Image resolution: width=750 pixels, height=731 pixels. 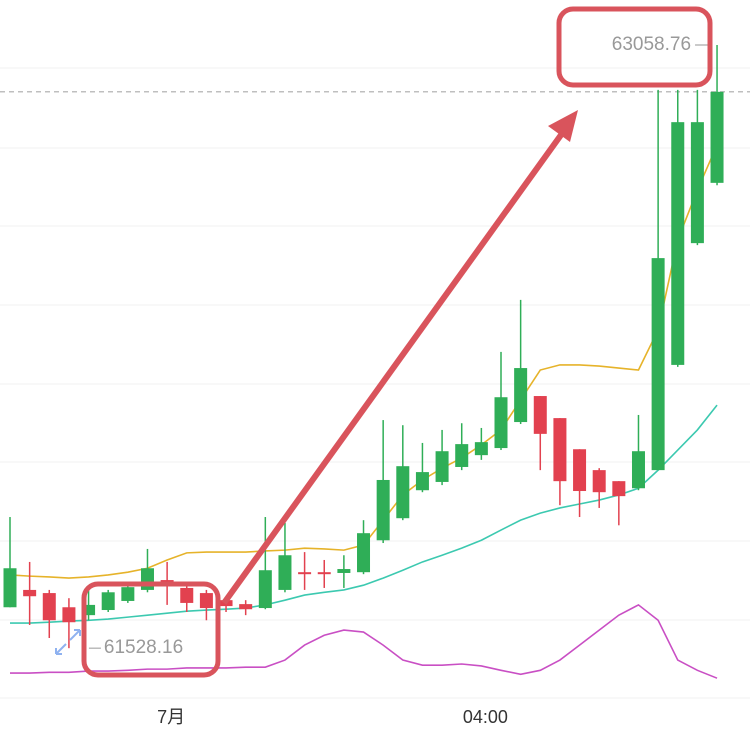 I want to click on expand-icon, so click(x=68, y=642).